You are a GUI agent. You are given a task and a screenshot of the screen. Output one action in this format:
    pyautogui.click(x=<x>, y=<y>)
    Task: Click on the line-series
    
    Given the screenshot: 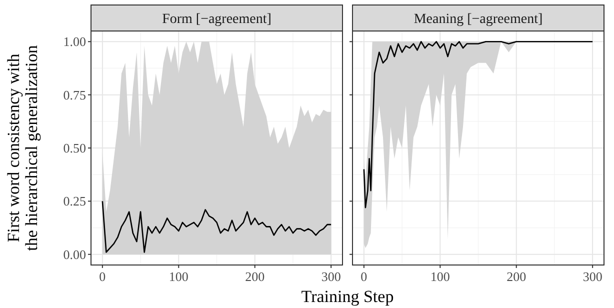 What is the action you would take?
    pyautogui.click(x=217, y=226)
    